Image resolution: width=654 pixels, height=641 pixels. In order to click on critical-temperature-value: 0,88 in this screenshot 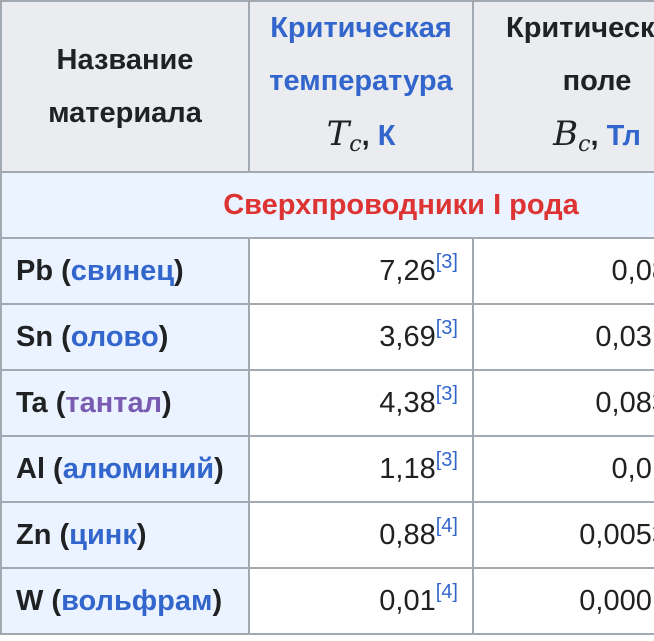, I will do `click(407, 534)`.